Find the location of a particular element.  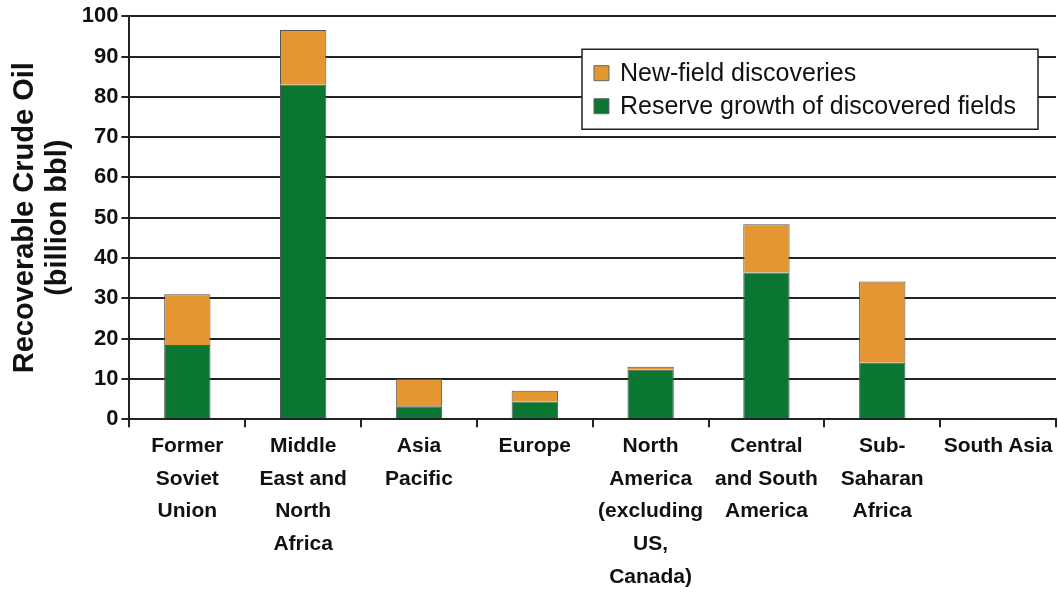

y-tick-label: 20 is located at coordinates (106, 337).